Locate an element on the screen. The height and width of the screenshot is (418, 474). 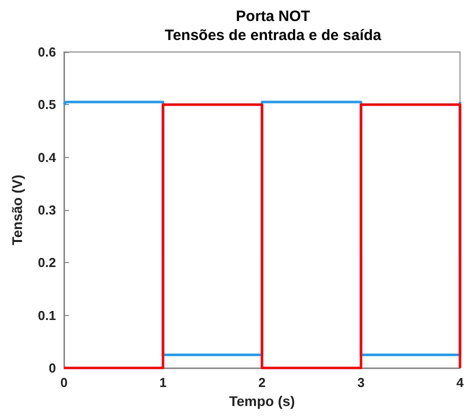
x-tick-label: 2 is located at coordinates (262, 382).